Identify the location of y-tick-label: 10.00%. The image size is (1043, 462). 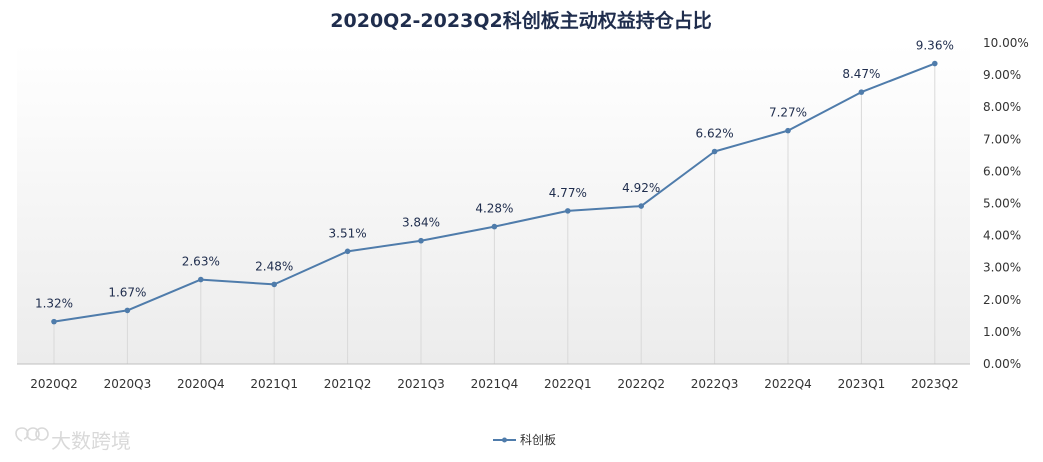
(1006, 43).